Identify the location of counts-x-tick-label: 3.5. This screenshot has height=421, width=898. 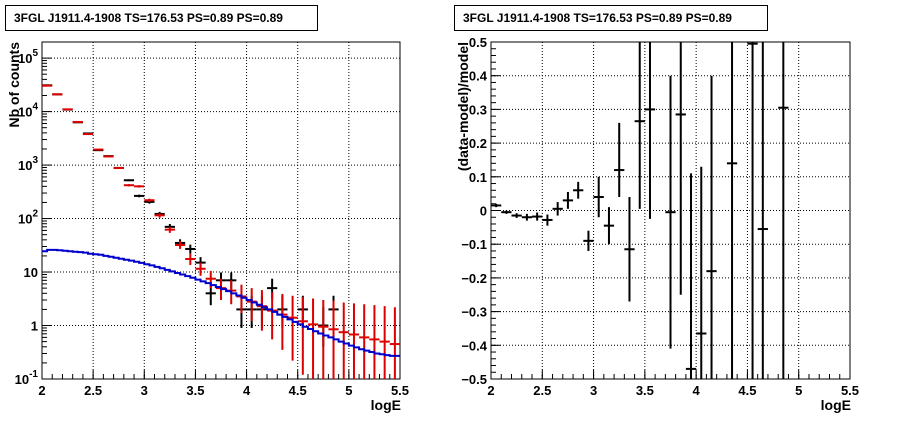
(195, 390).